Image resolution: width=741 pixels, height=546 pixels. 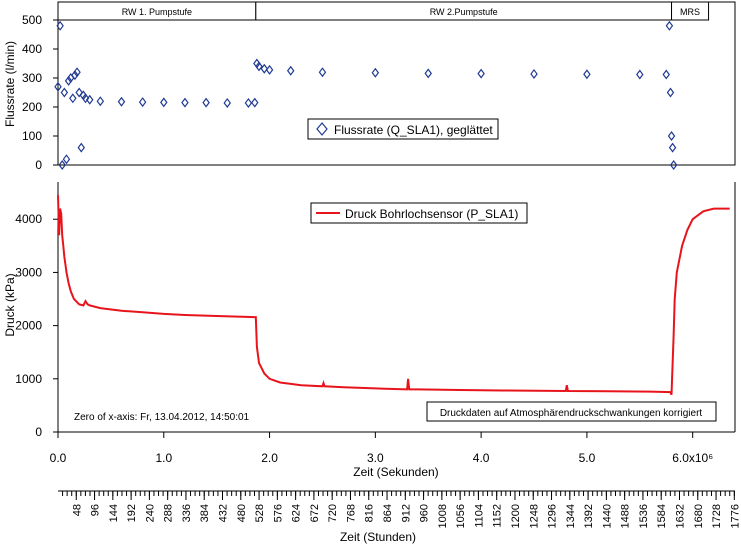 I want to click on phase-bar: RW 1. Pumpstufe RW 2.Pumpstufe MRS, so click(x=383, y=11).